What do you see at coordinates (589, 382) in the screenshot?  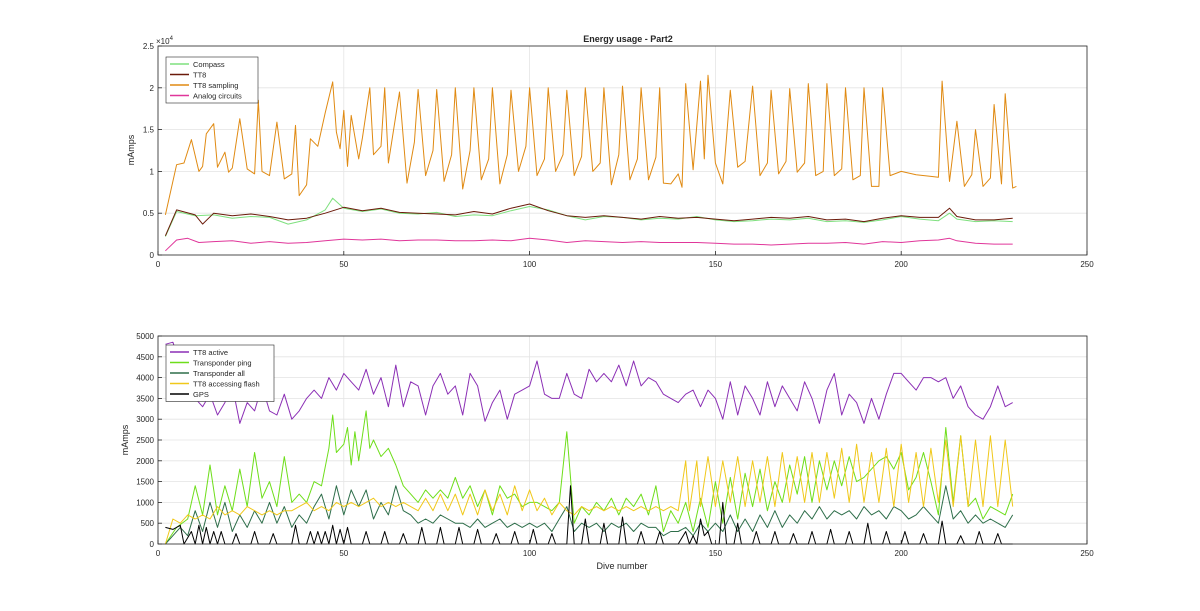 I see `series-line-tt8-active` at bounding box center [589, 382].